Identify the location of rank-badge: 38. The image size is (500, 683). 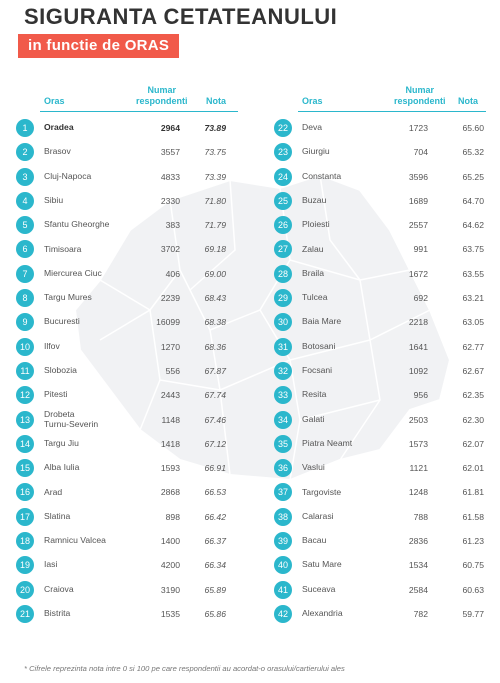
(283, 516).